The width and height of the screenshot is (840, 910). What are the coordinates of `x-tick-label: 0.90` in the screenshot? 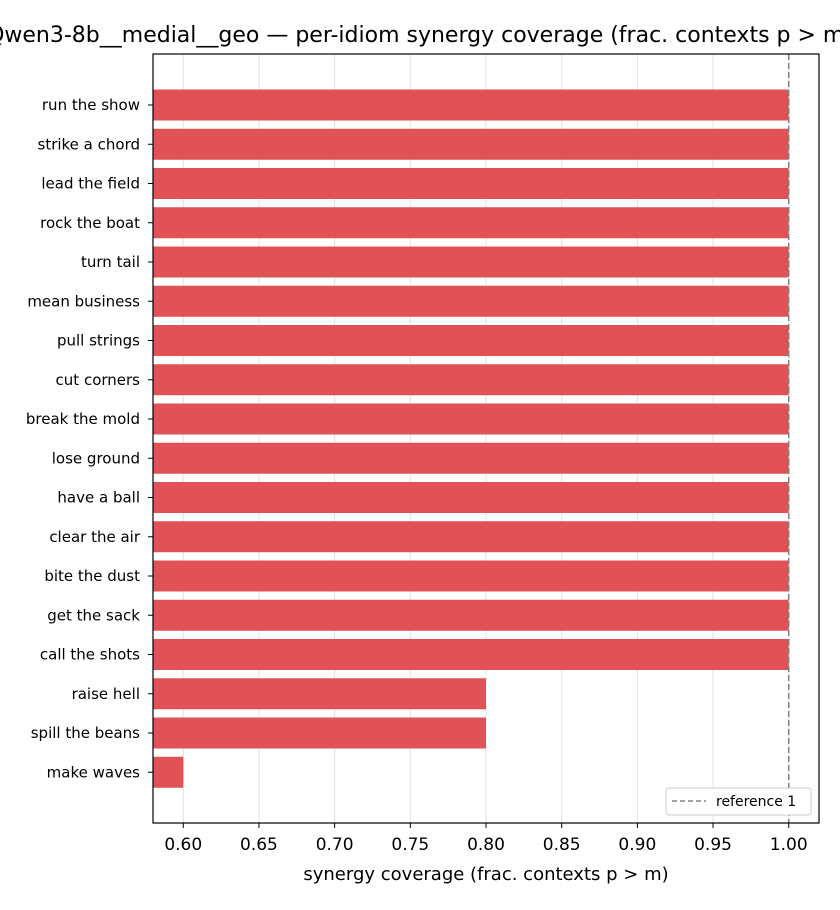 It's located at (637, 845).